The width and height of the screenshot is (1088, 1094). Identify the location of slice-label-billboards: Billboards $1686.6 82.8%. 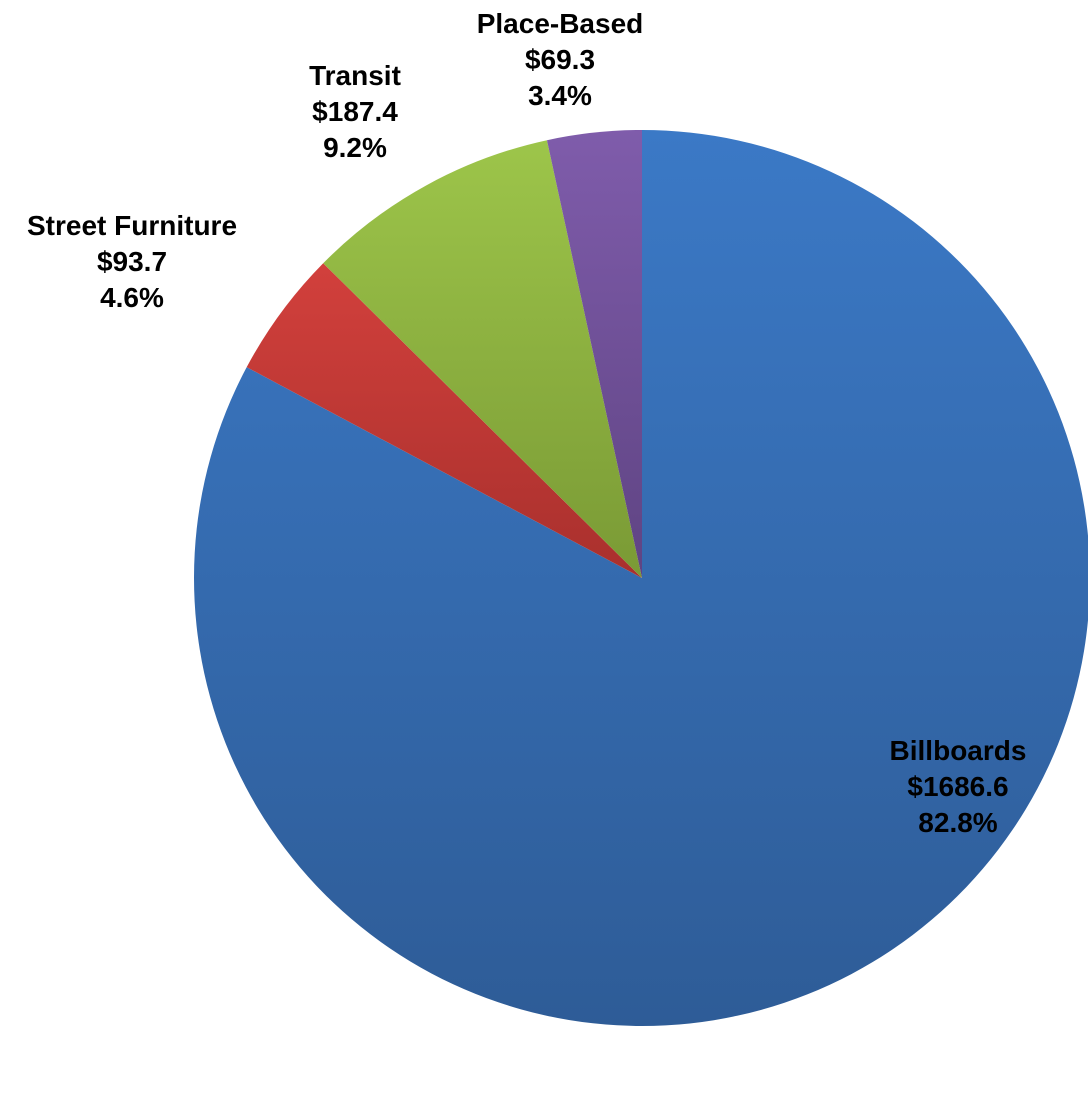
(958, 786).